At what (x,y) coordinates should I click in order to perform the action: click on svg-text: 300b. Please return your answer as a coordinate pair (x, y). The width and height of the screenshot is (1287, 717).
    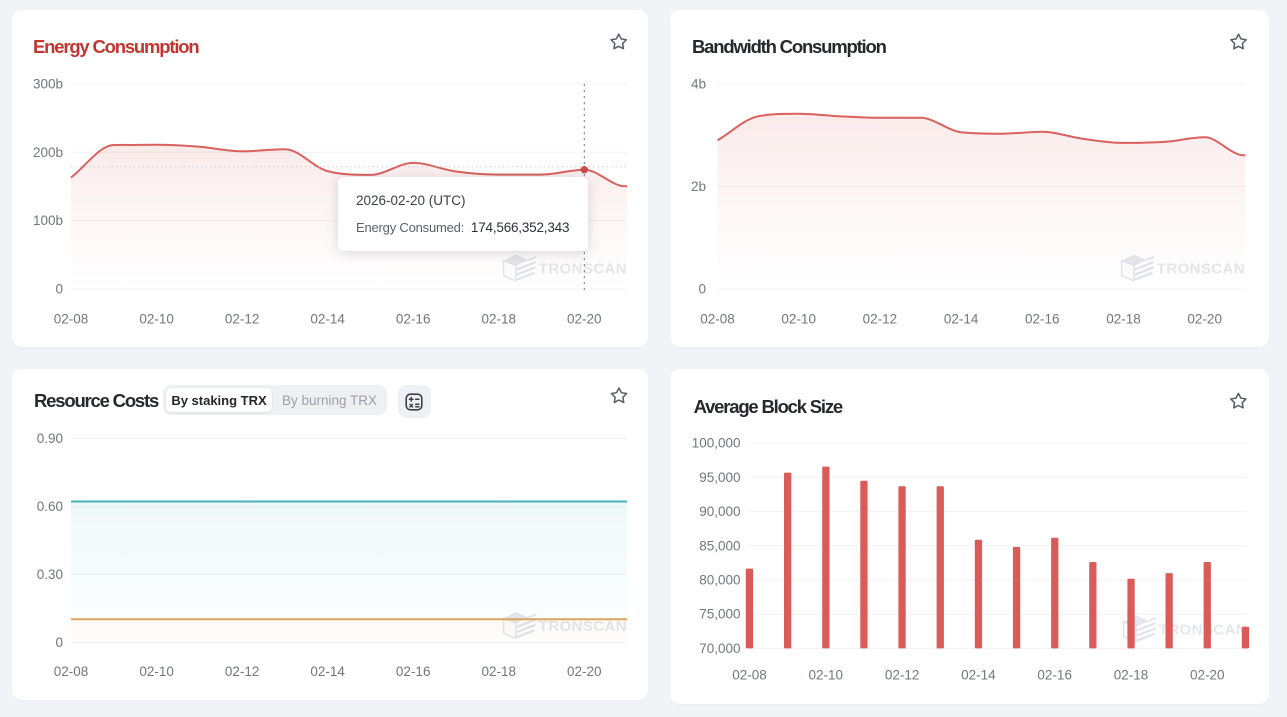
    Looking at the image, I should click on (48, 84).